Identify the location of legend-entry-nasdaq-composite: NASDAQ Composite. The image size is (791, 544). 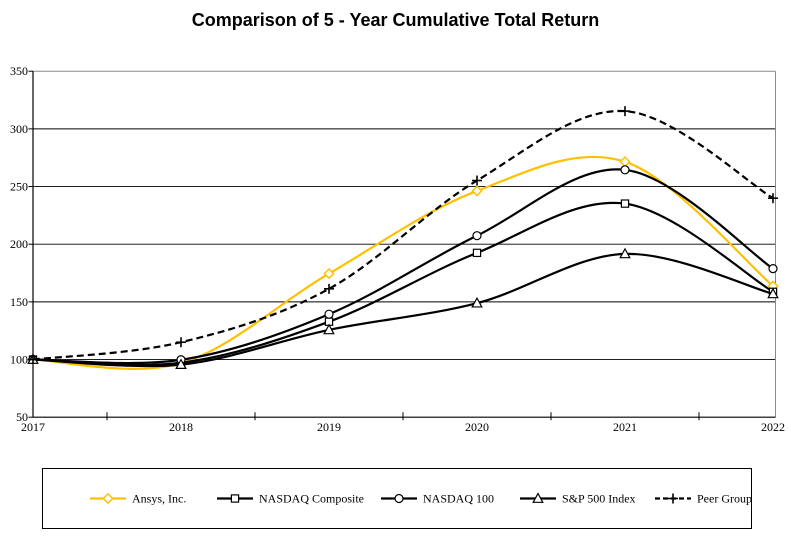
(290, 498).